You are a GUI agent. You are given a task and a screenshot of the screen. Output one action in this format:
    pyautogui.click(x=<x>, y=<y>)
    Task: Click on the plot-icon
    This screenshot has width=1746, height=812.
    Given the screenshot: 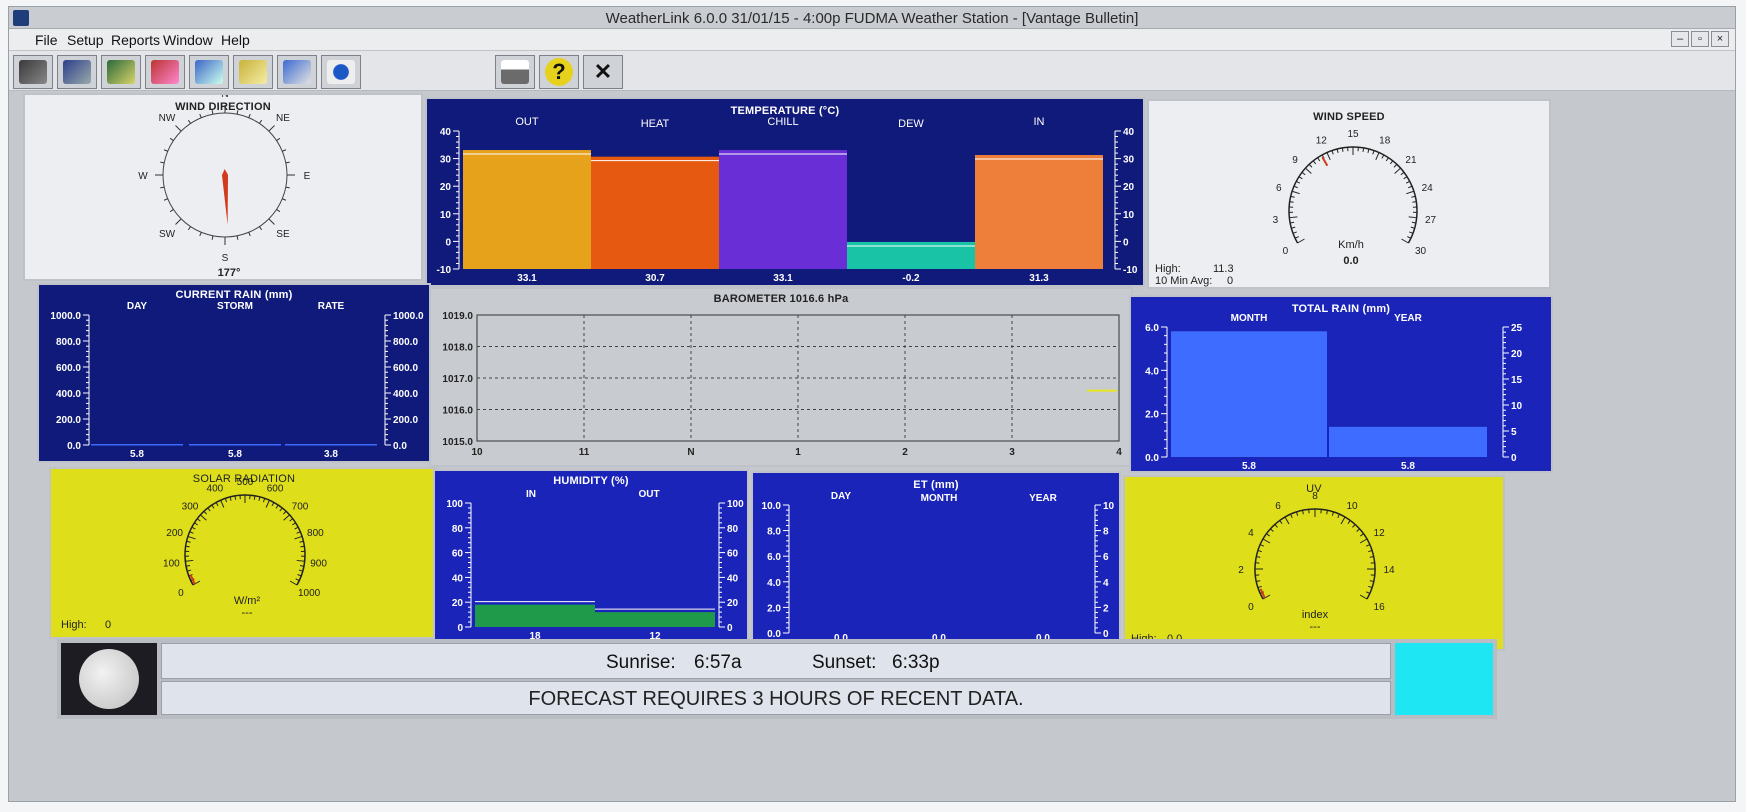 What is the action you would take?
    pyautogui.click(x=165, y=72)
    